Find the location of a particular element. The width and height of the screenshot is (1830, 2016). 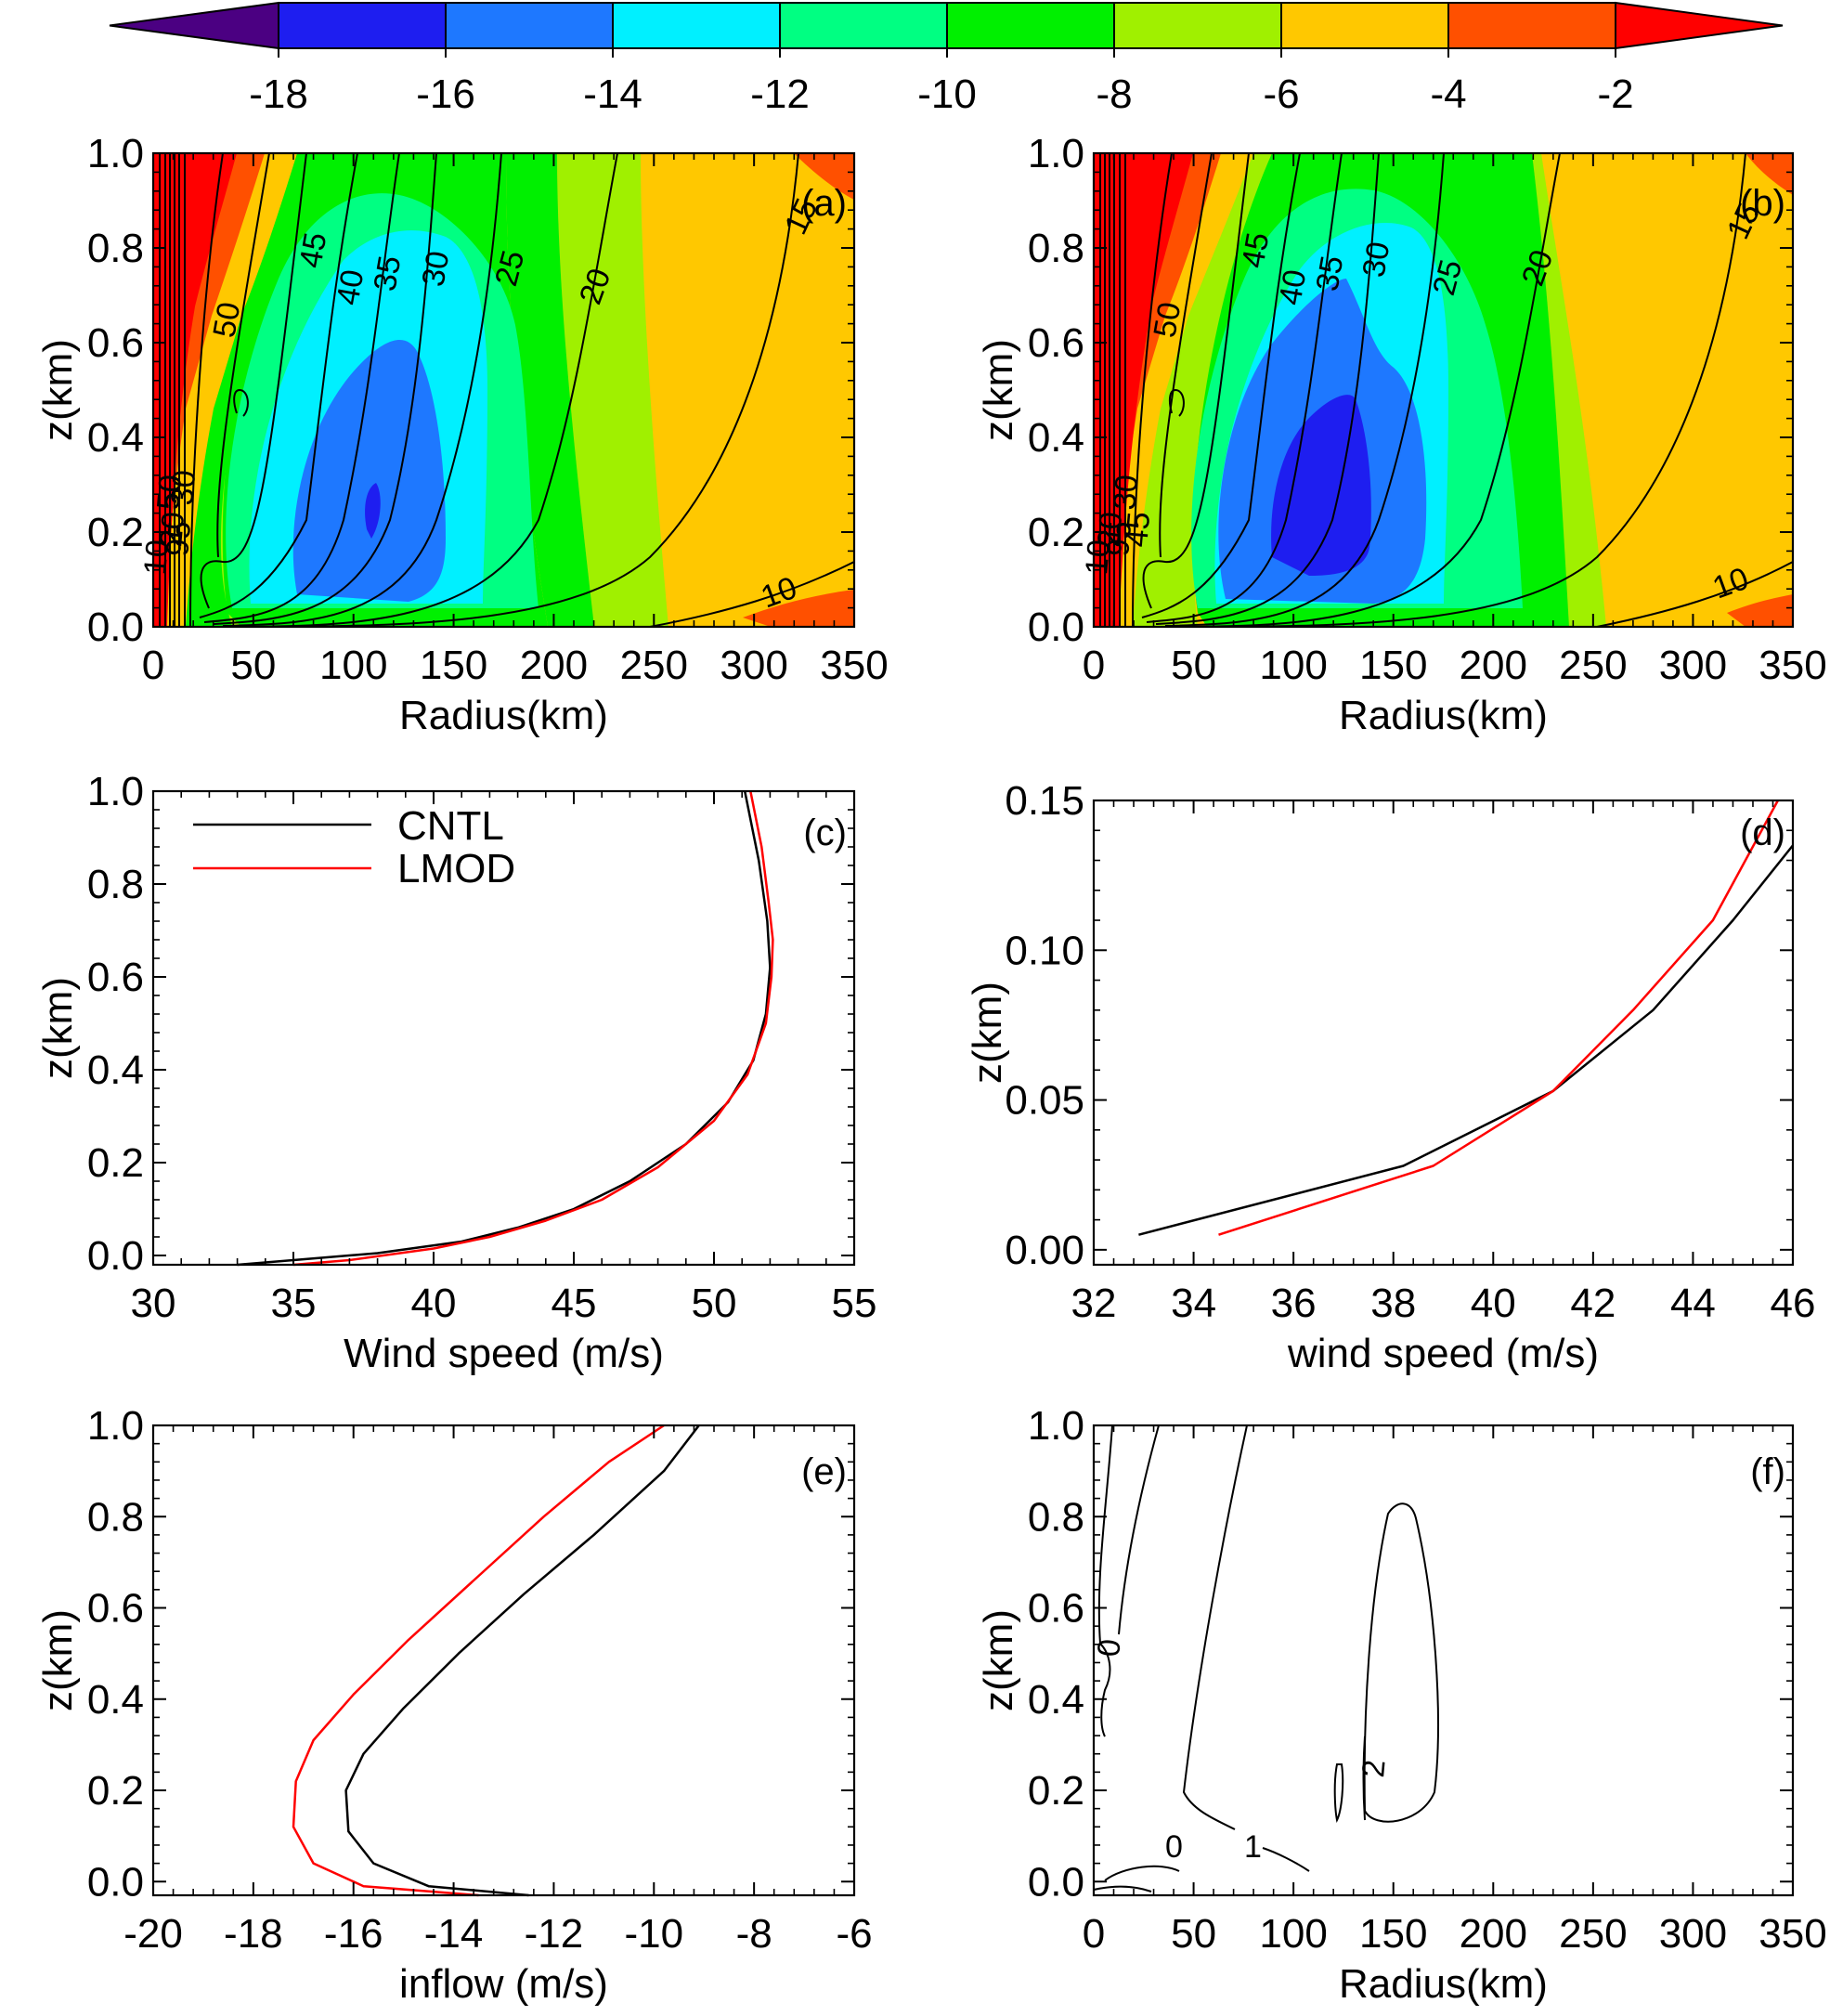

x-tick-label: 35 is located at coordinates (294, 1303).